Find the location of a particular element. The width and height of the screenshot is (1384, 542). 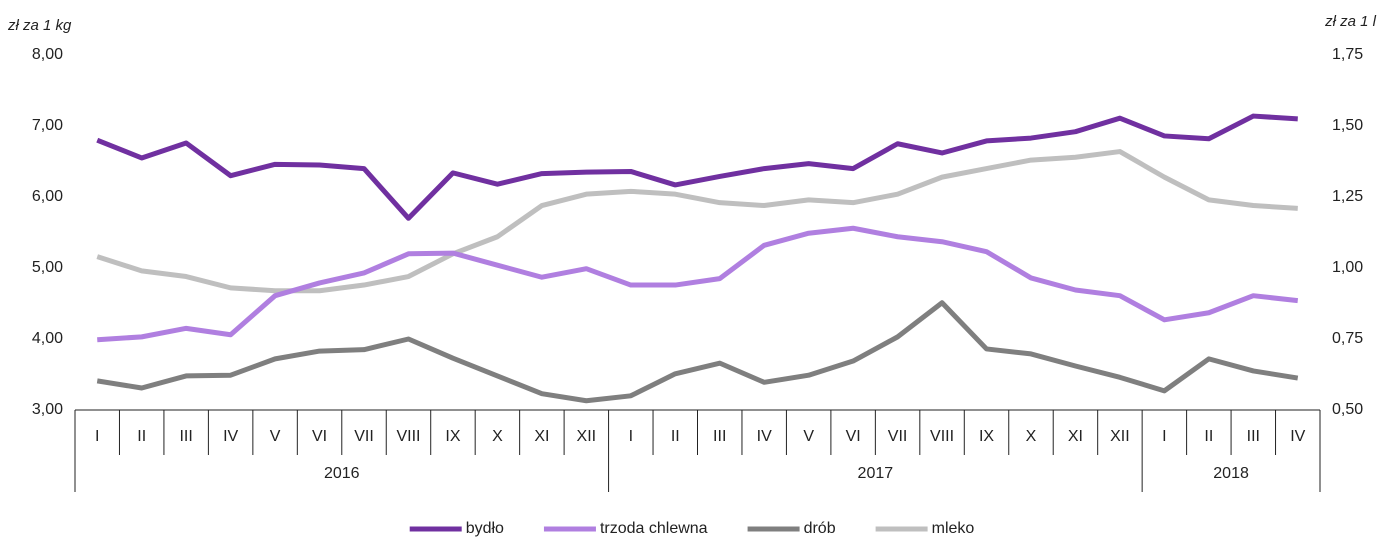

y2-tick-label: 1,00 is located at coordinates (1347, 267).